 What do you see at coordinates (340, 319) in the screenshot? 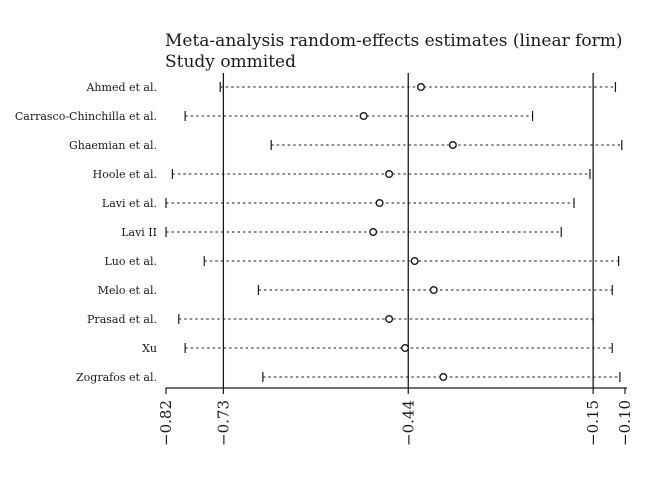
I see `study-row: Prasad et al.` at bounding box center [340, 319].